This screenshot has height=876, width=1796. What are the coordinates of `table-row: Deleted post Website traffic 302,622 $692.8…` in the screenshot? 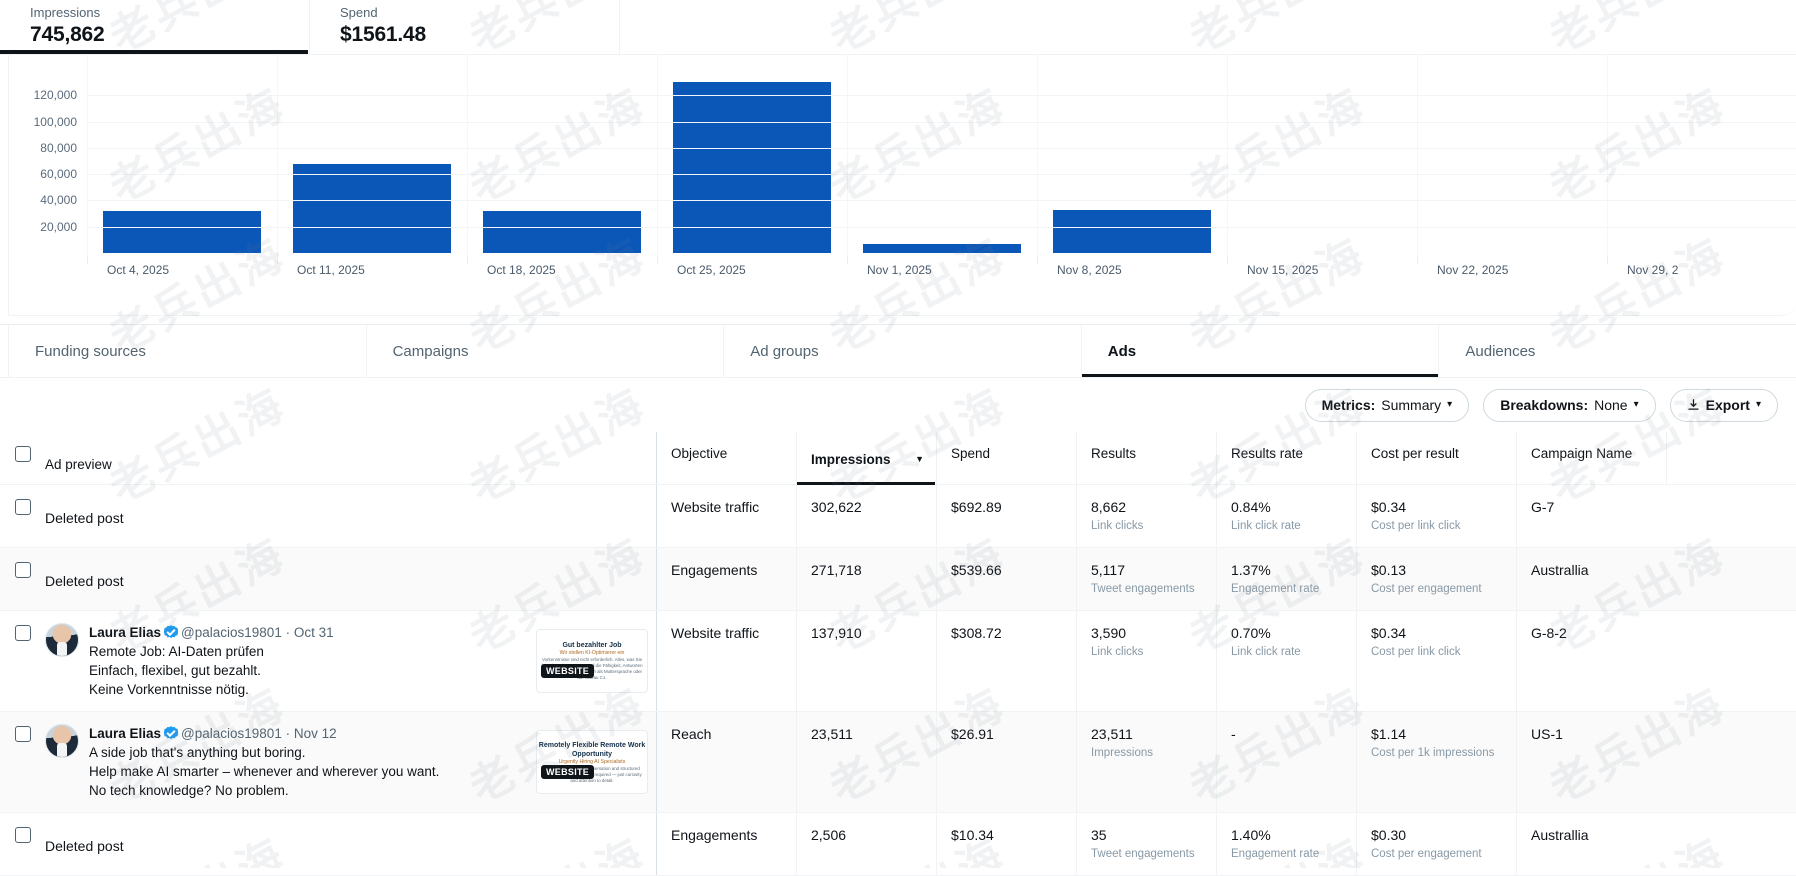 It's located at (898, 516).